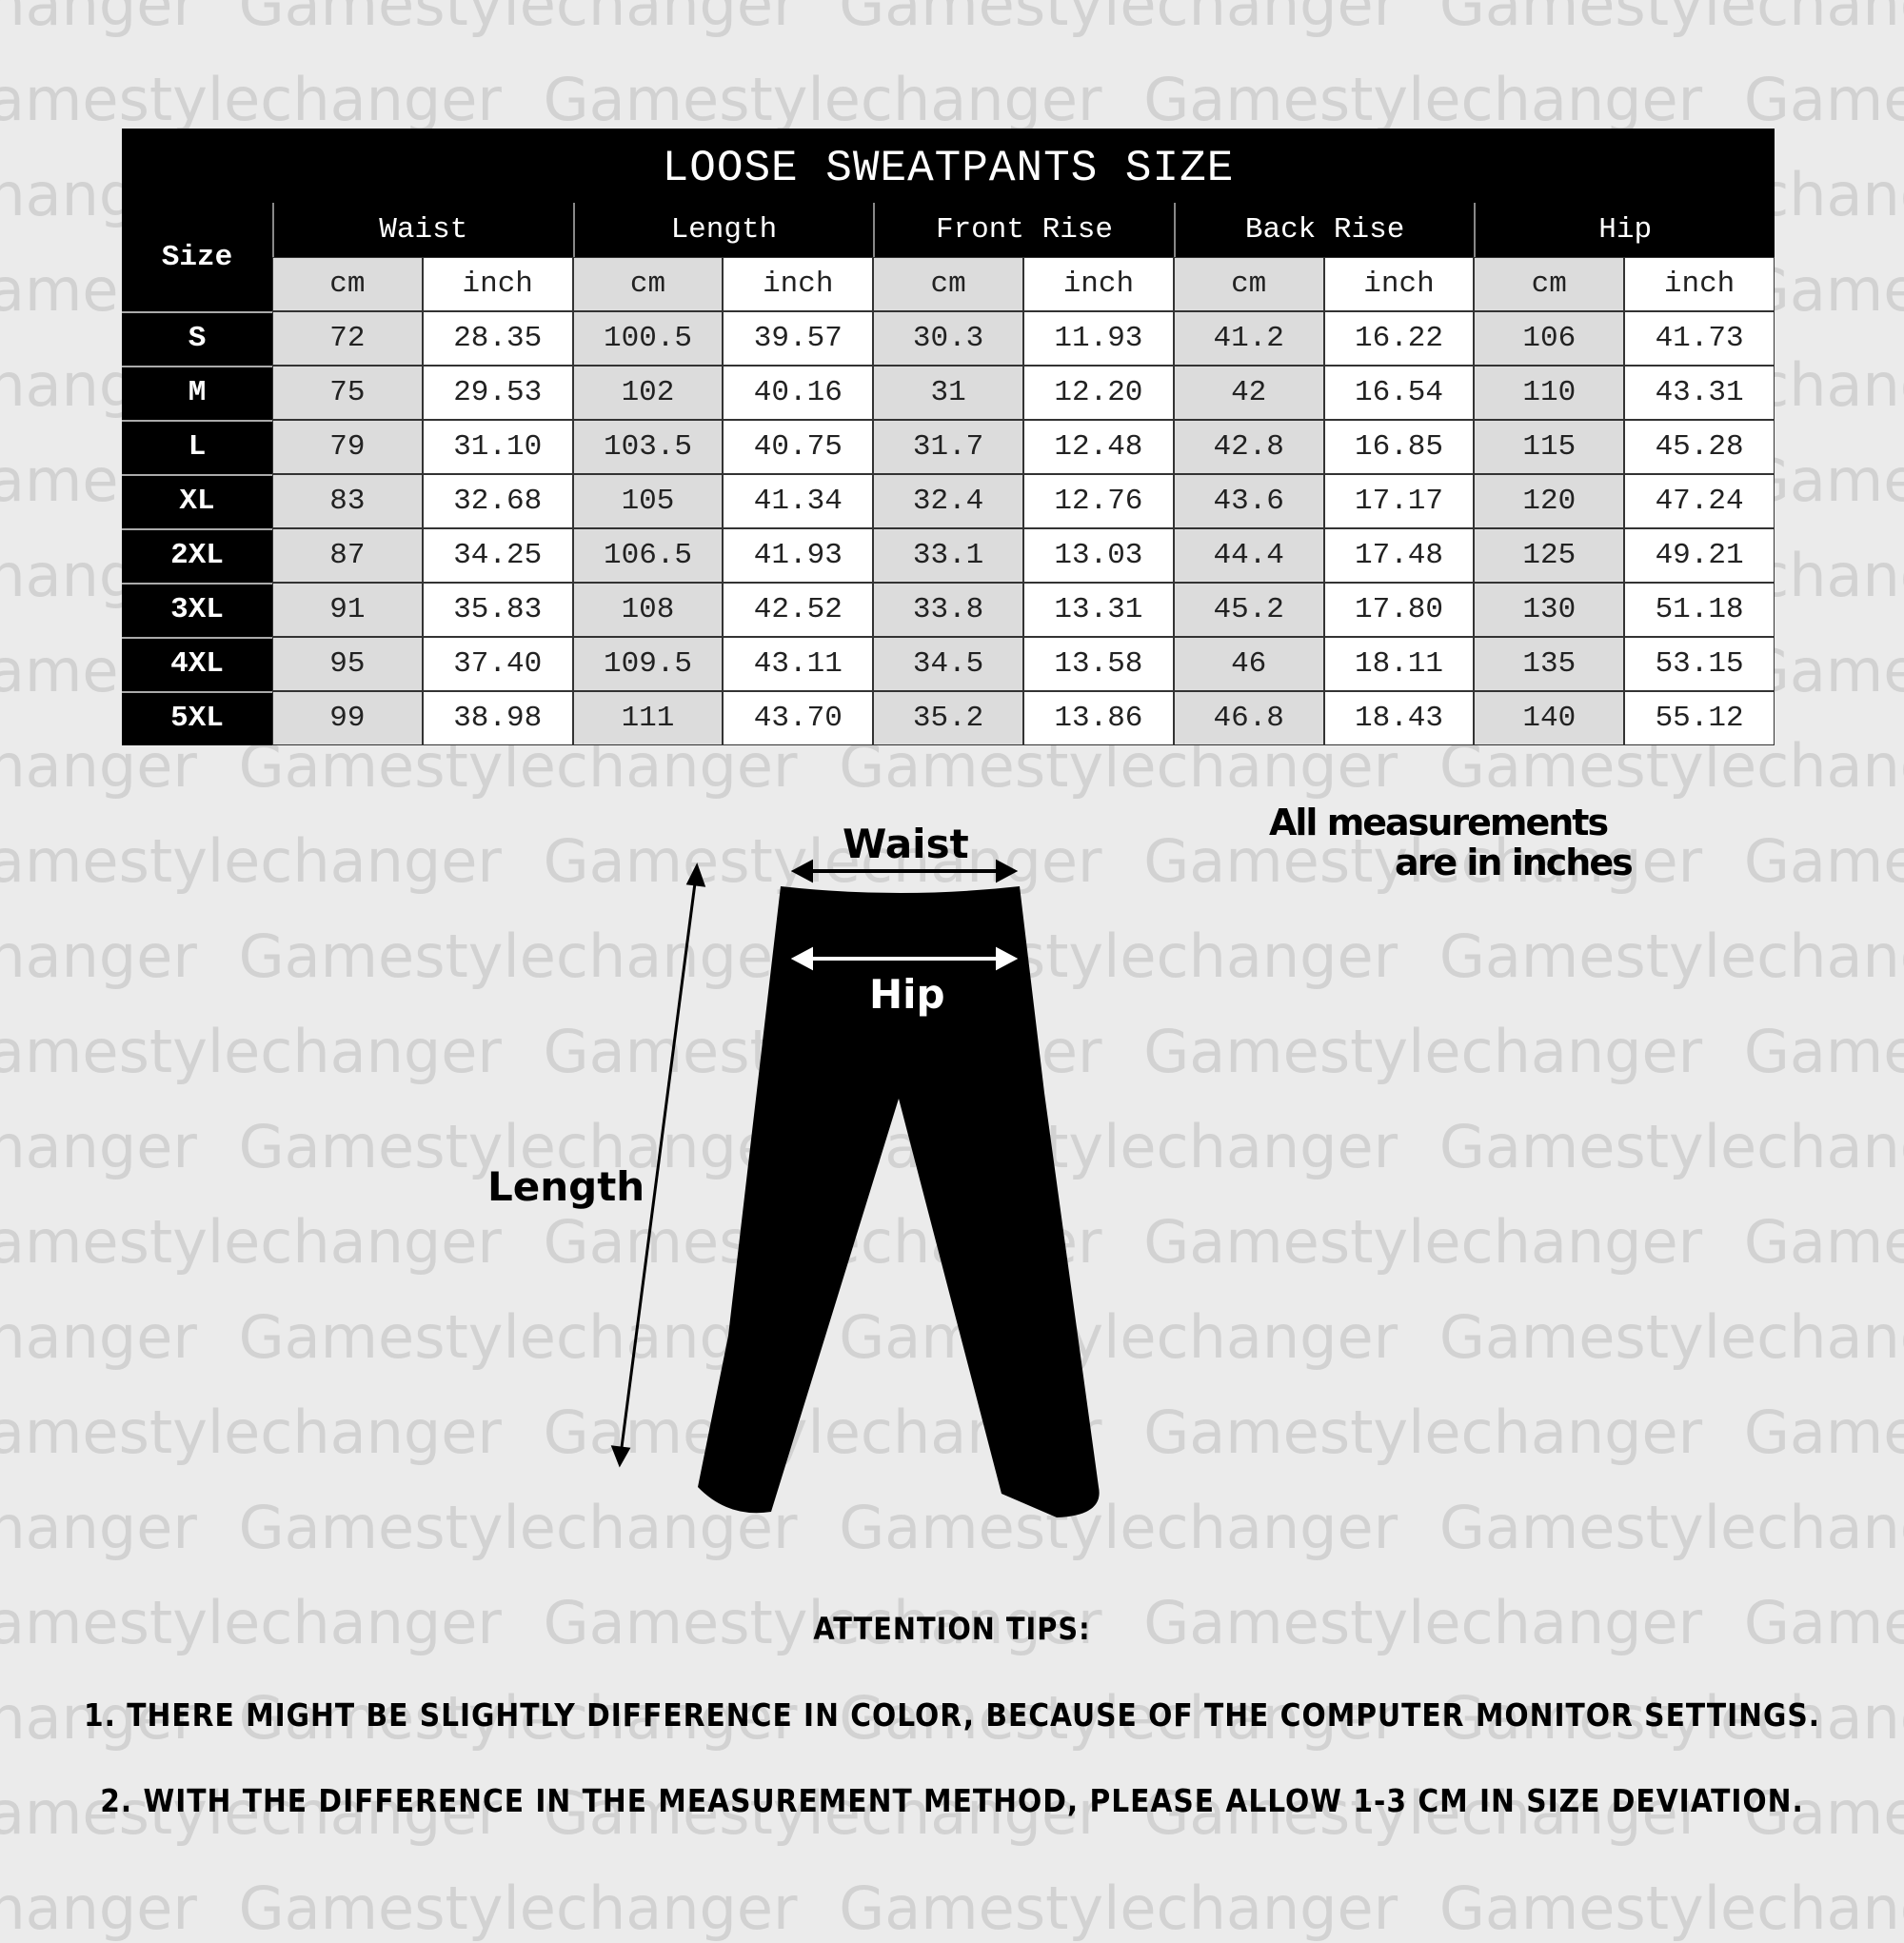  I want to click on table-cell: 42.8, so click(1248, 447).